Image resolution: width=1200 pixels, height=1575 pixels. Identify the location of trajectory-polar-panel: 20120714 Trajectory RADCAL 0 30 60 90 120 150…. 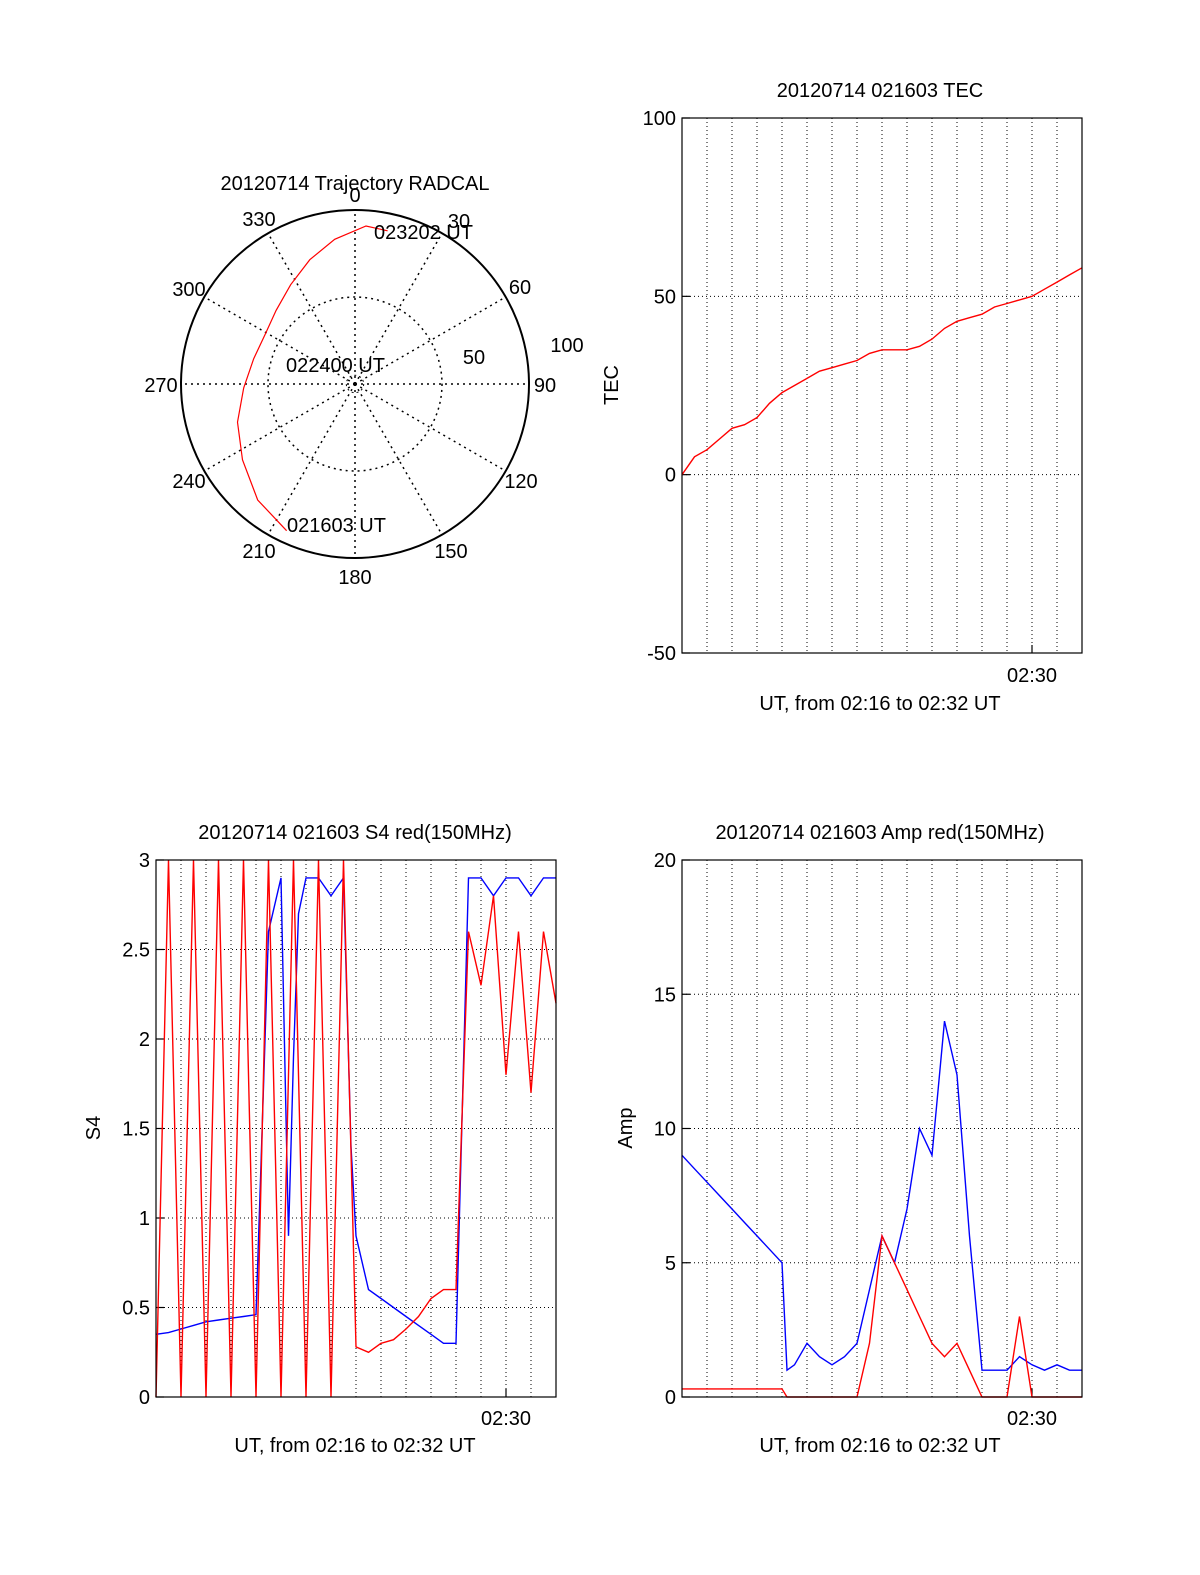
(363, 381).